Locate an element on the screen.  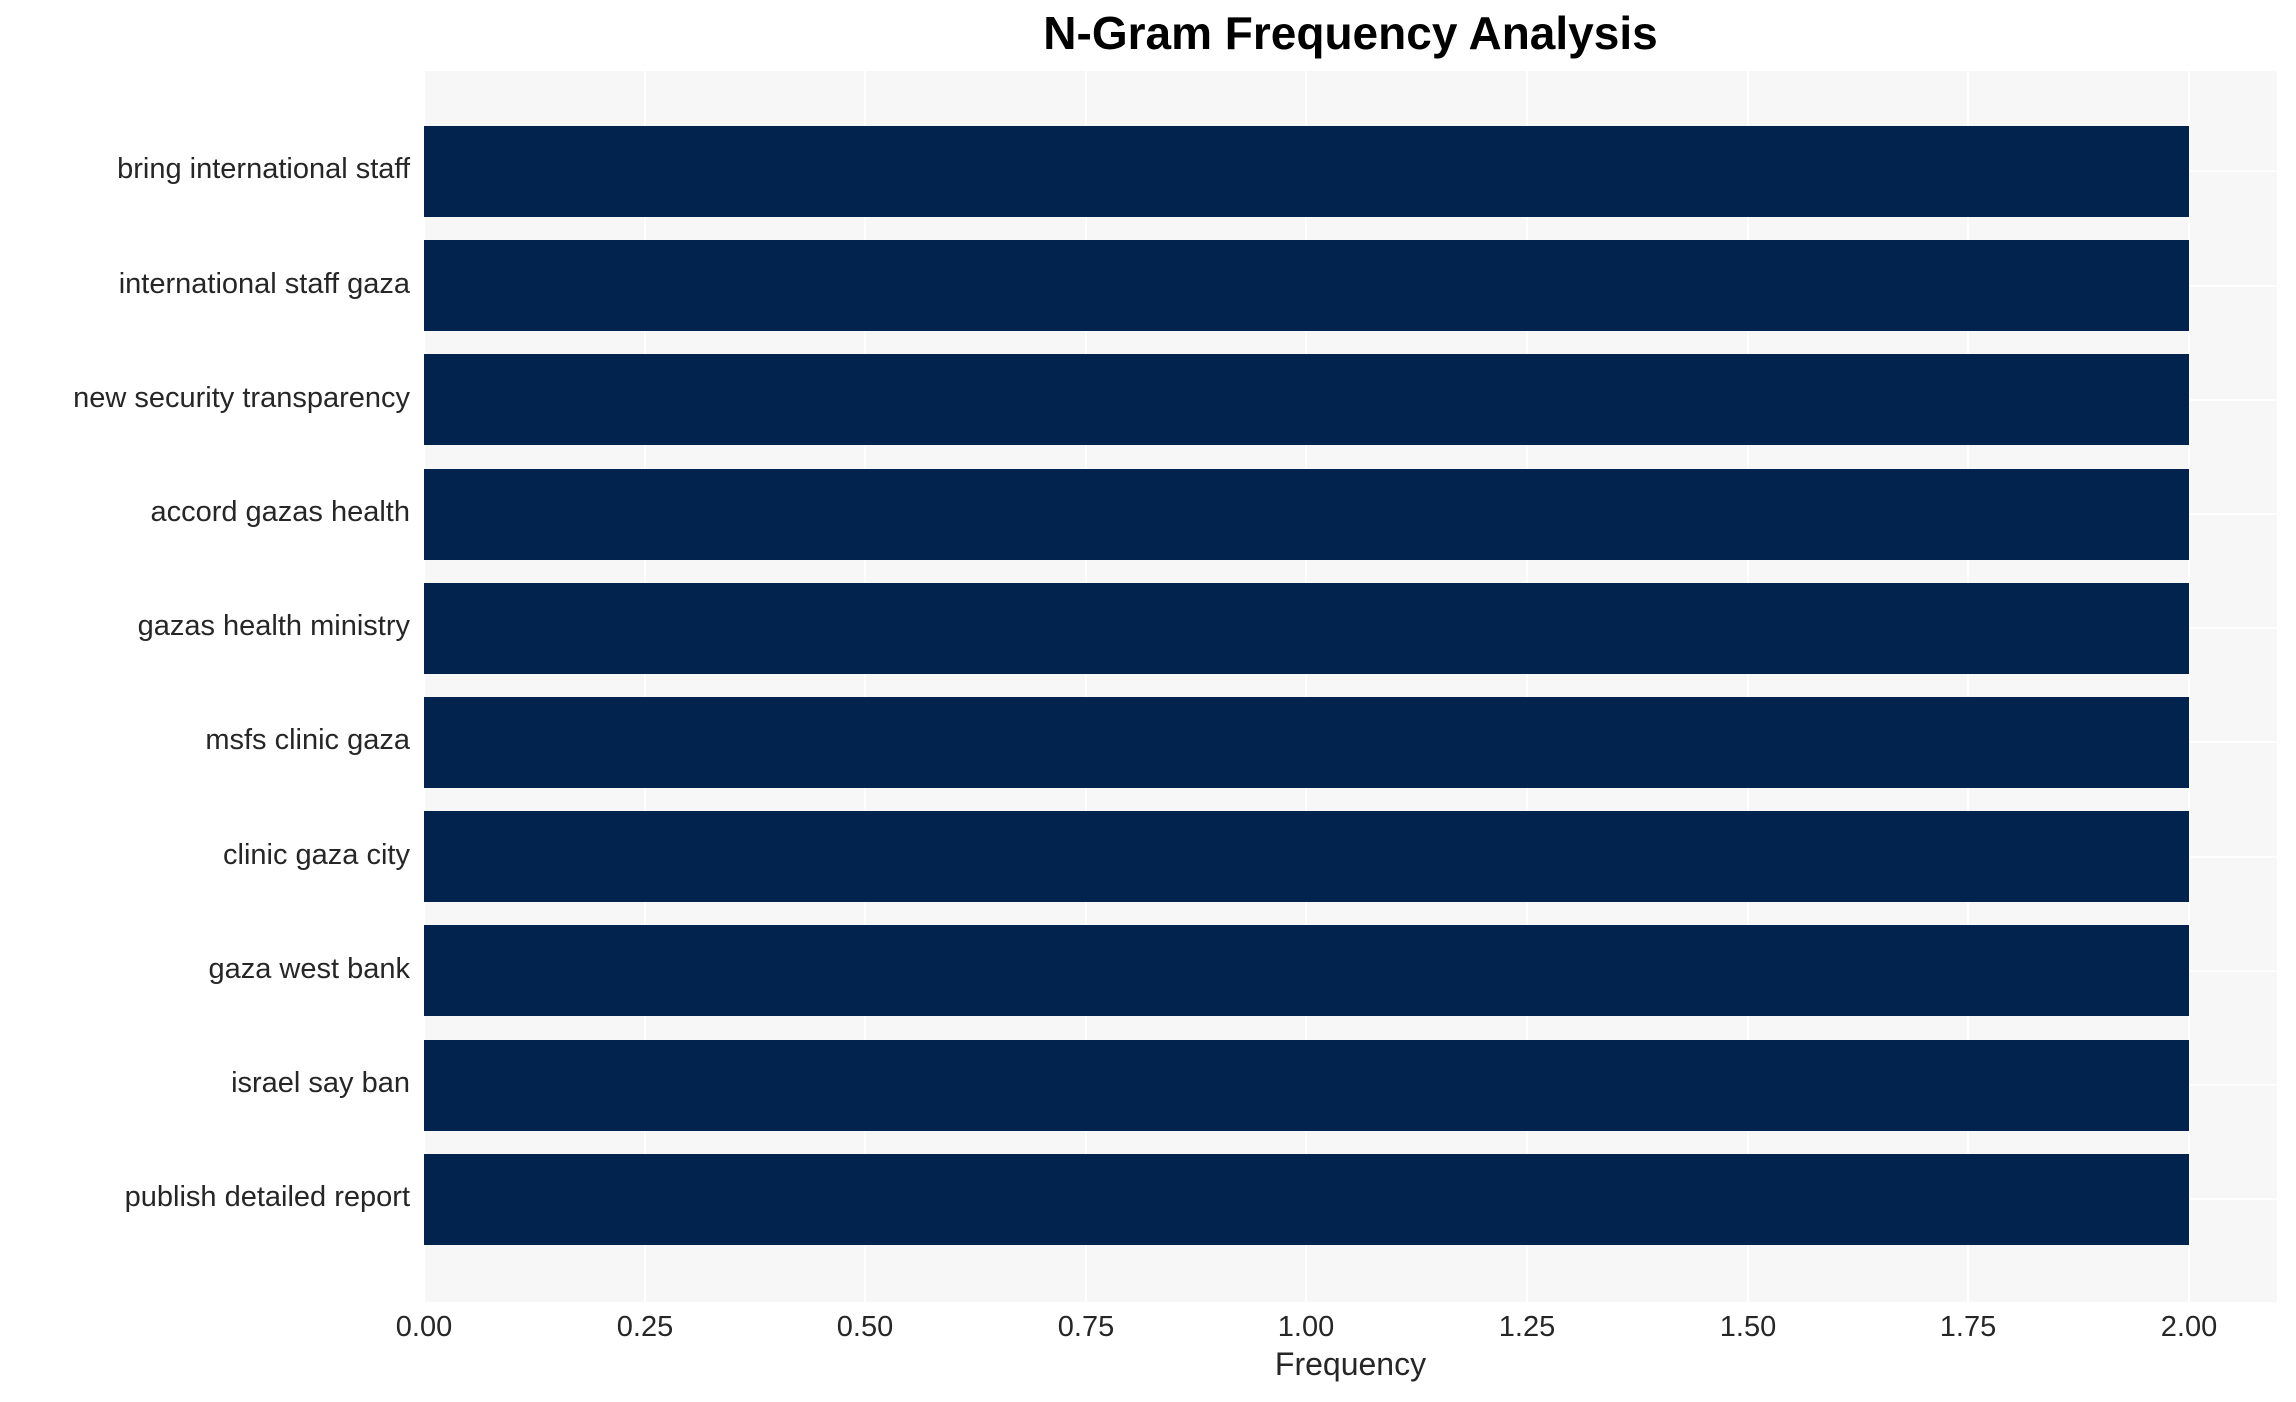
bar-publish-detailed-report is located at coordinates (1306, 1199).